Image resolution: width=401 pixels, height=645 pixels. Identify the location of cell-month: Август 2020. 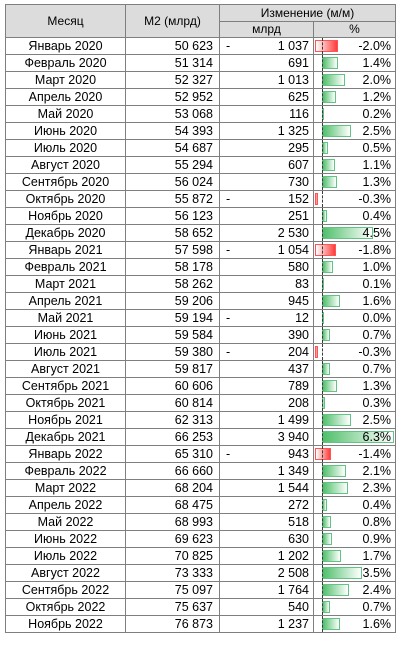
(65, 165).